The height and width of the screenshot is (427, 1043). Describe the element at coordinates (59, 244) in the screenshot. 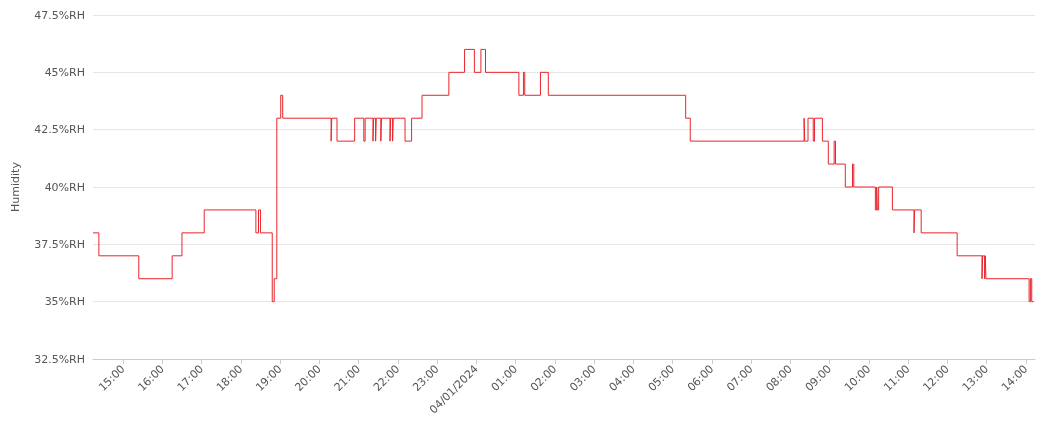

I see `y-tick-label: 37.5%RH` at that location.